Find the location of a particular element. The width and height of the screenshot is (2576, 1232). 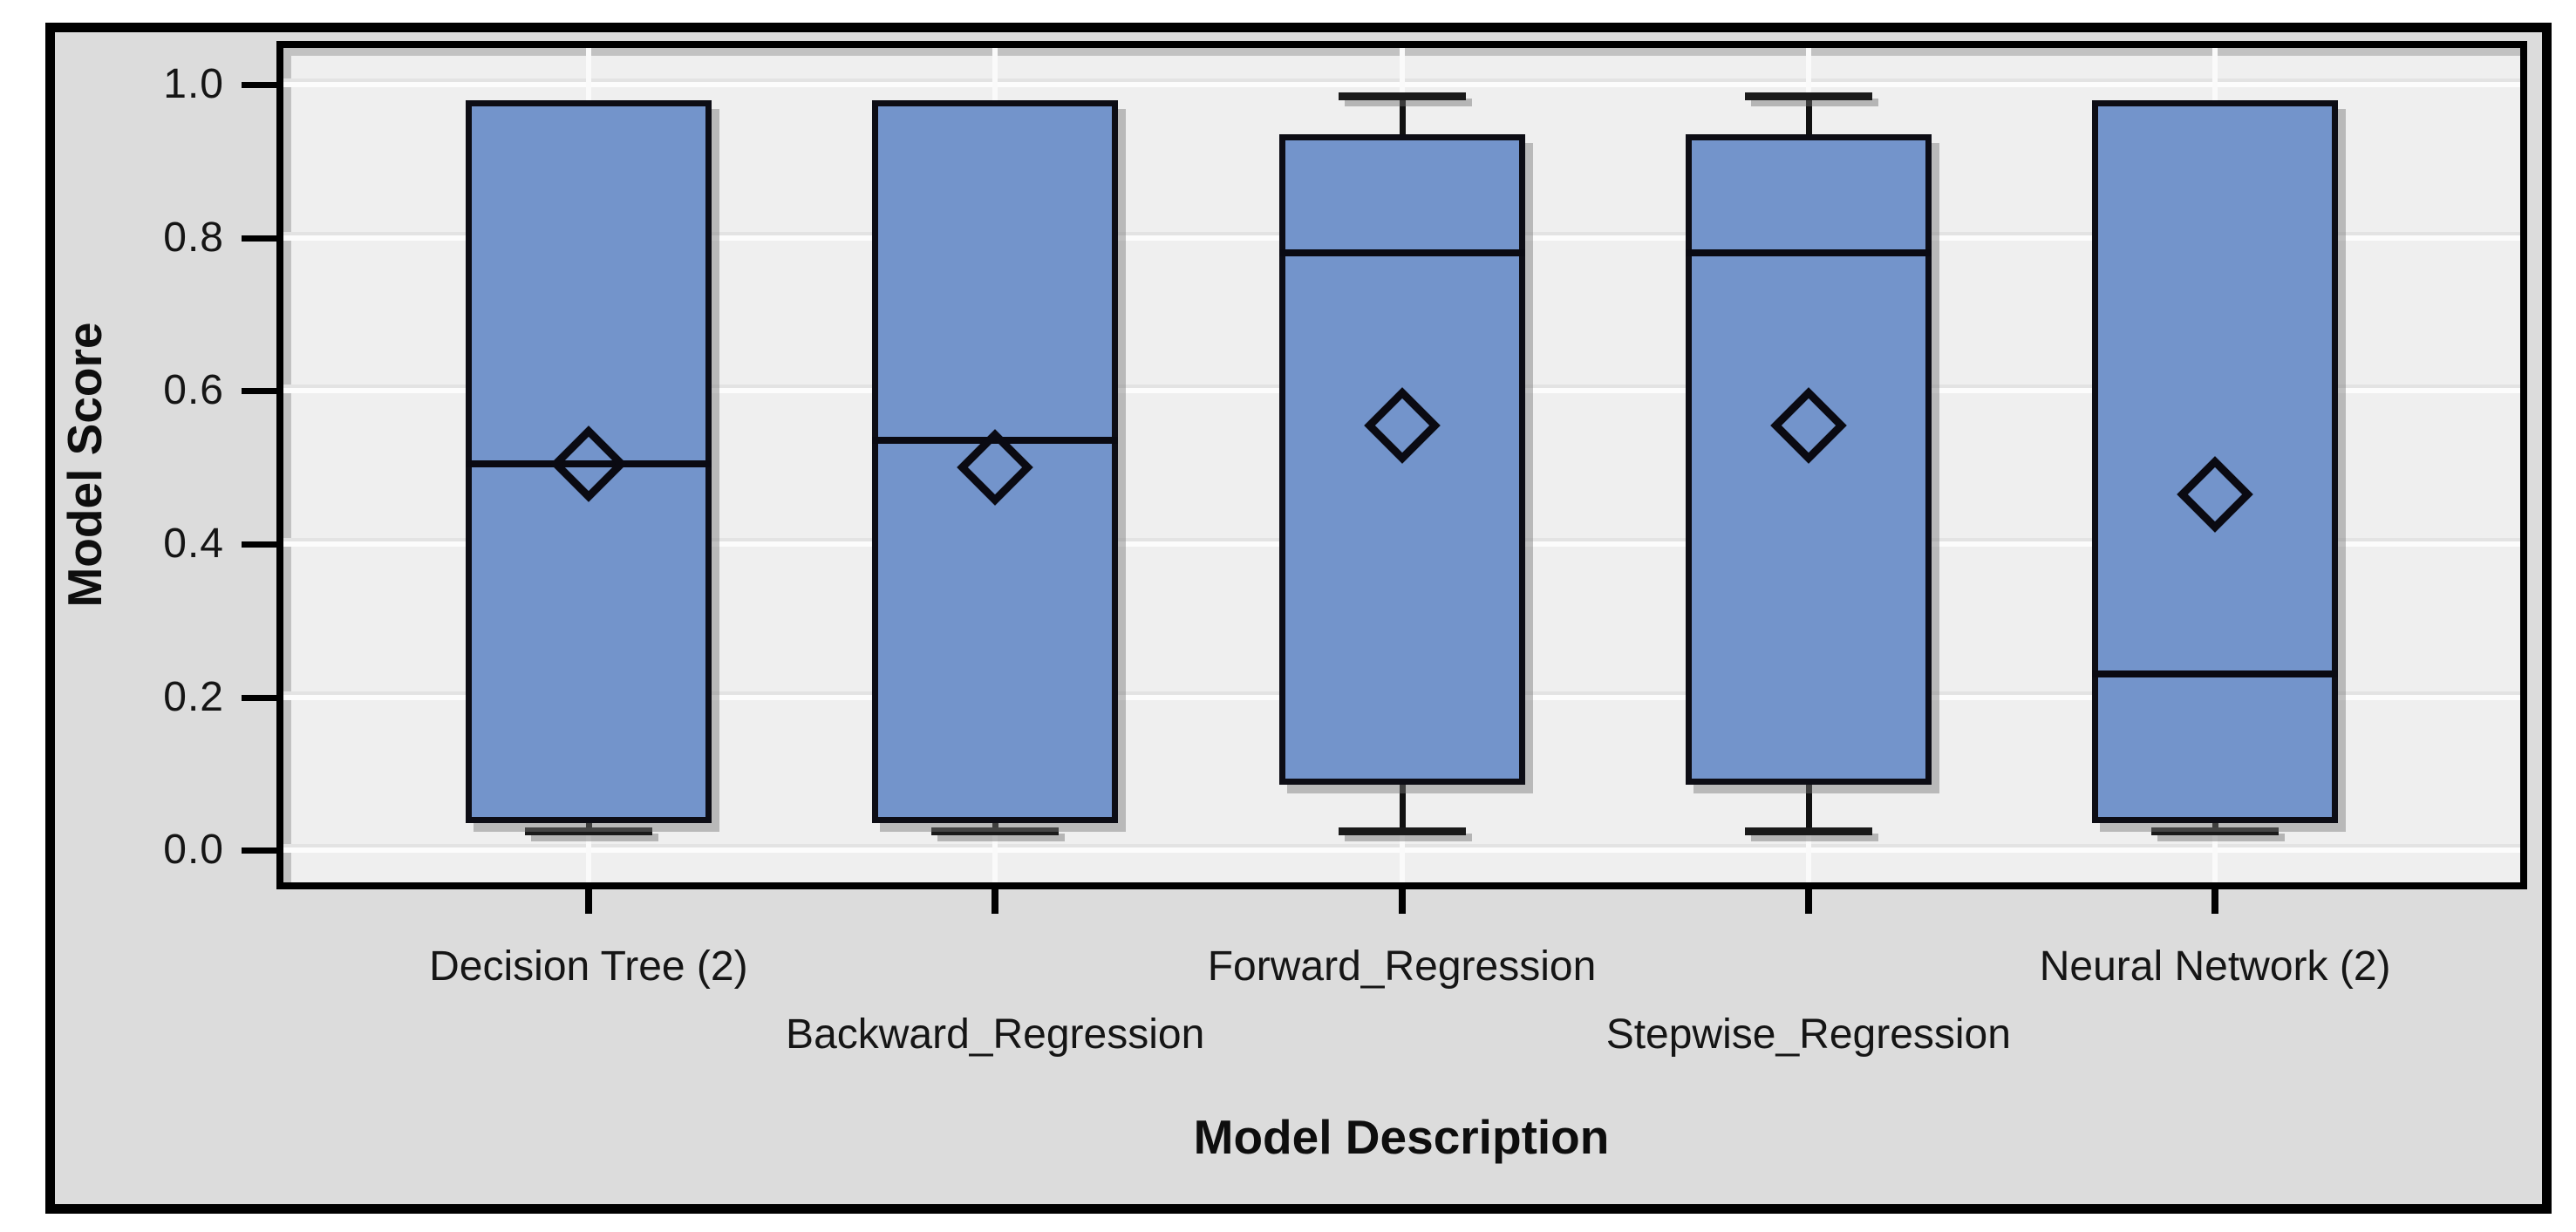

y-axis-tick-label: 0.4 is located at coordinates (194, 543).